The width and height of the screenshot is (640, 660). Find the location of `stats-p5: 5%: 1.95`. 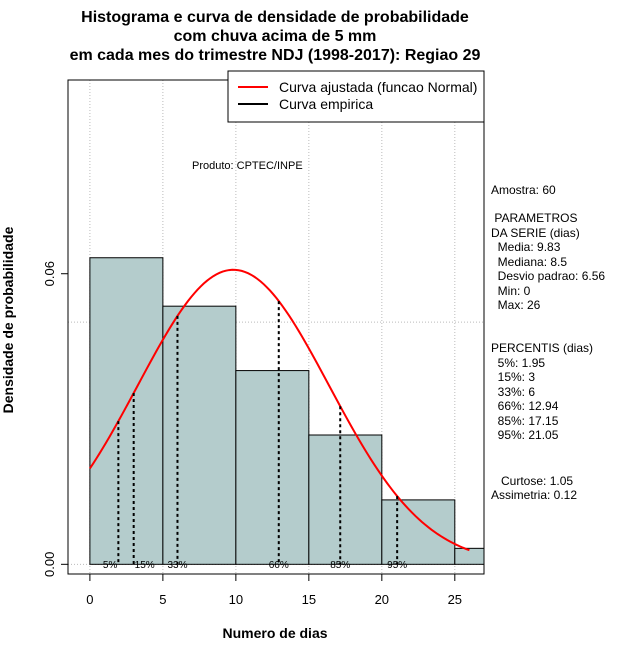

stats-p5: 5%: 1.95 is located at coordinates (518, 363).